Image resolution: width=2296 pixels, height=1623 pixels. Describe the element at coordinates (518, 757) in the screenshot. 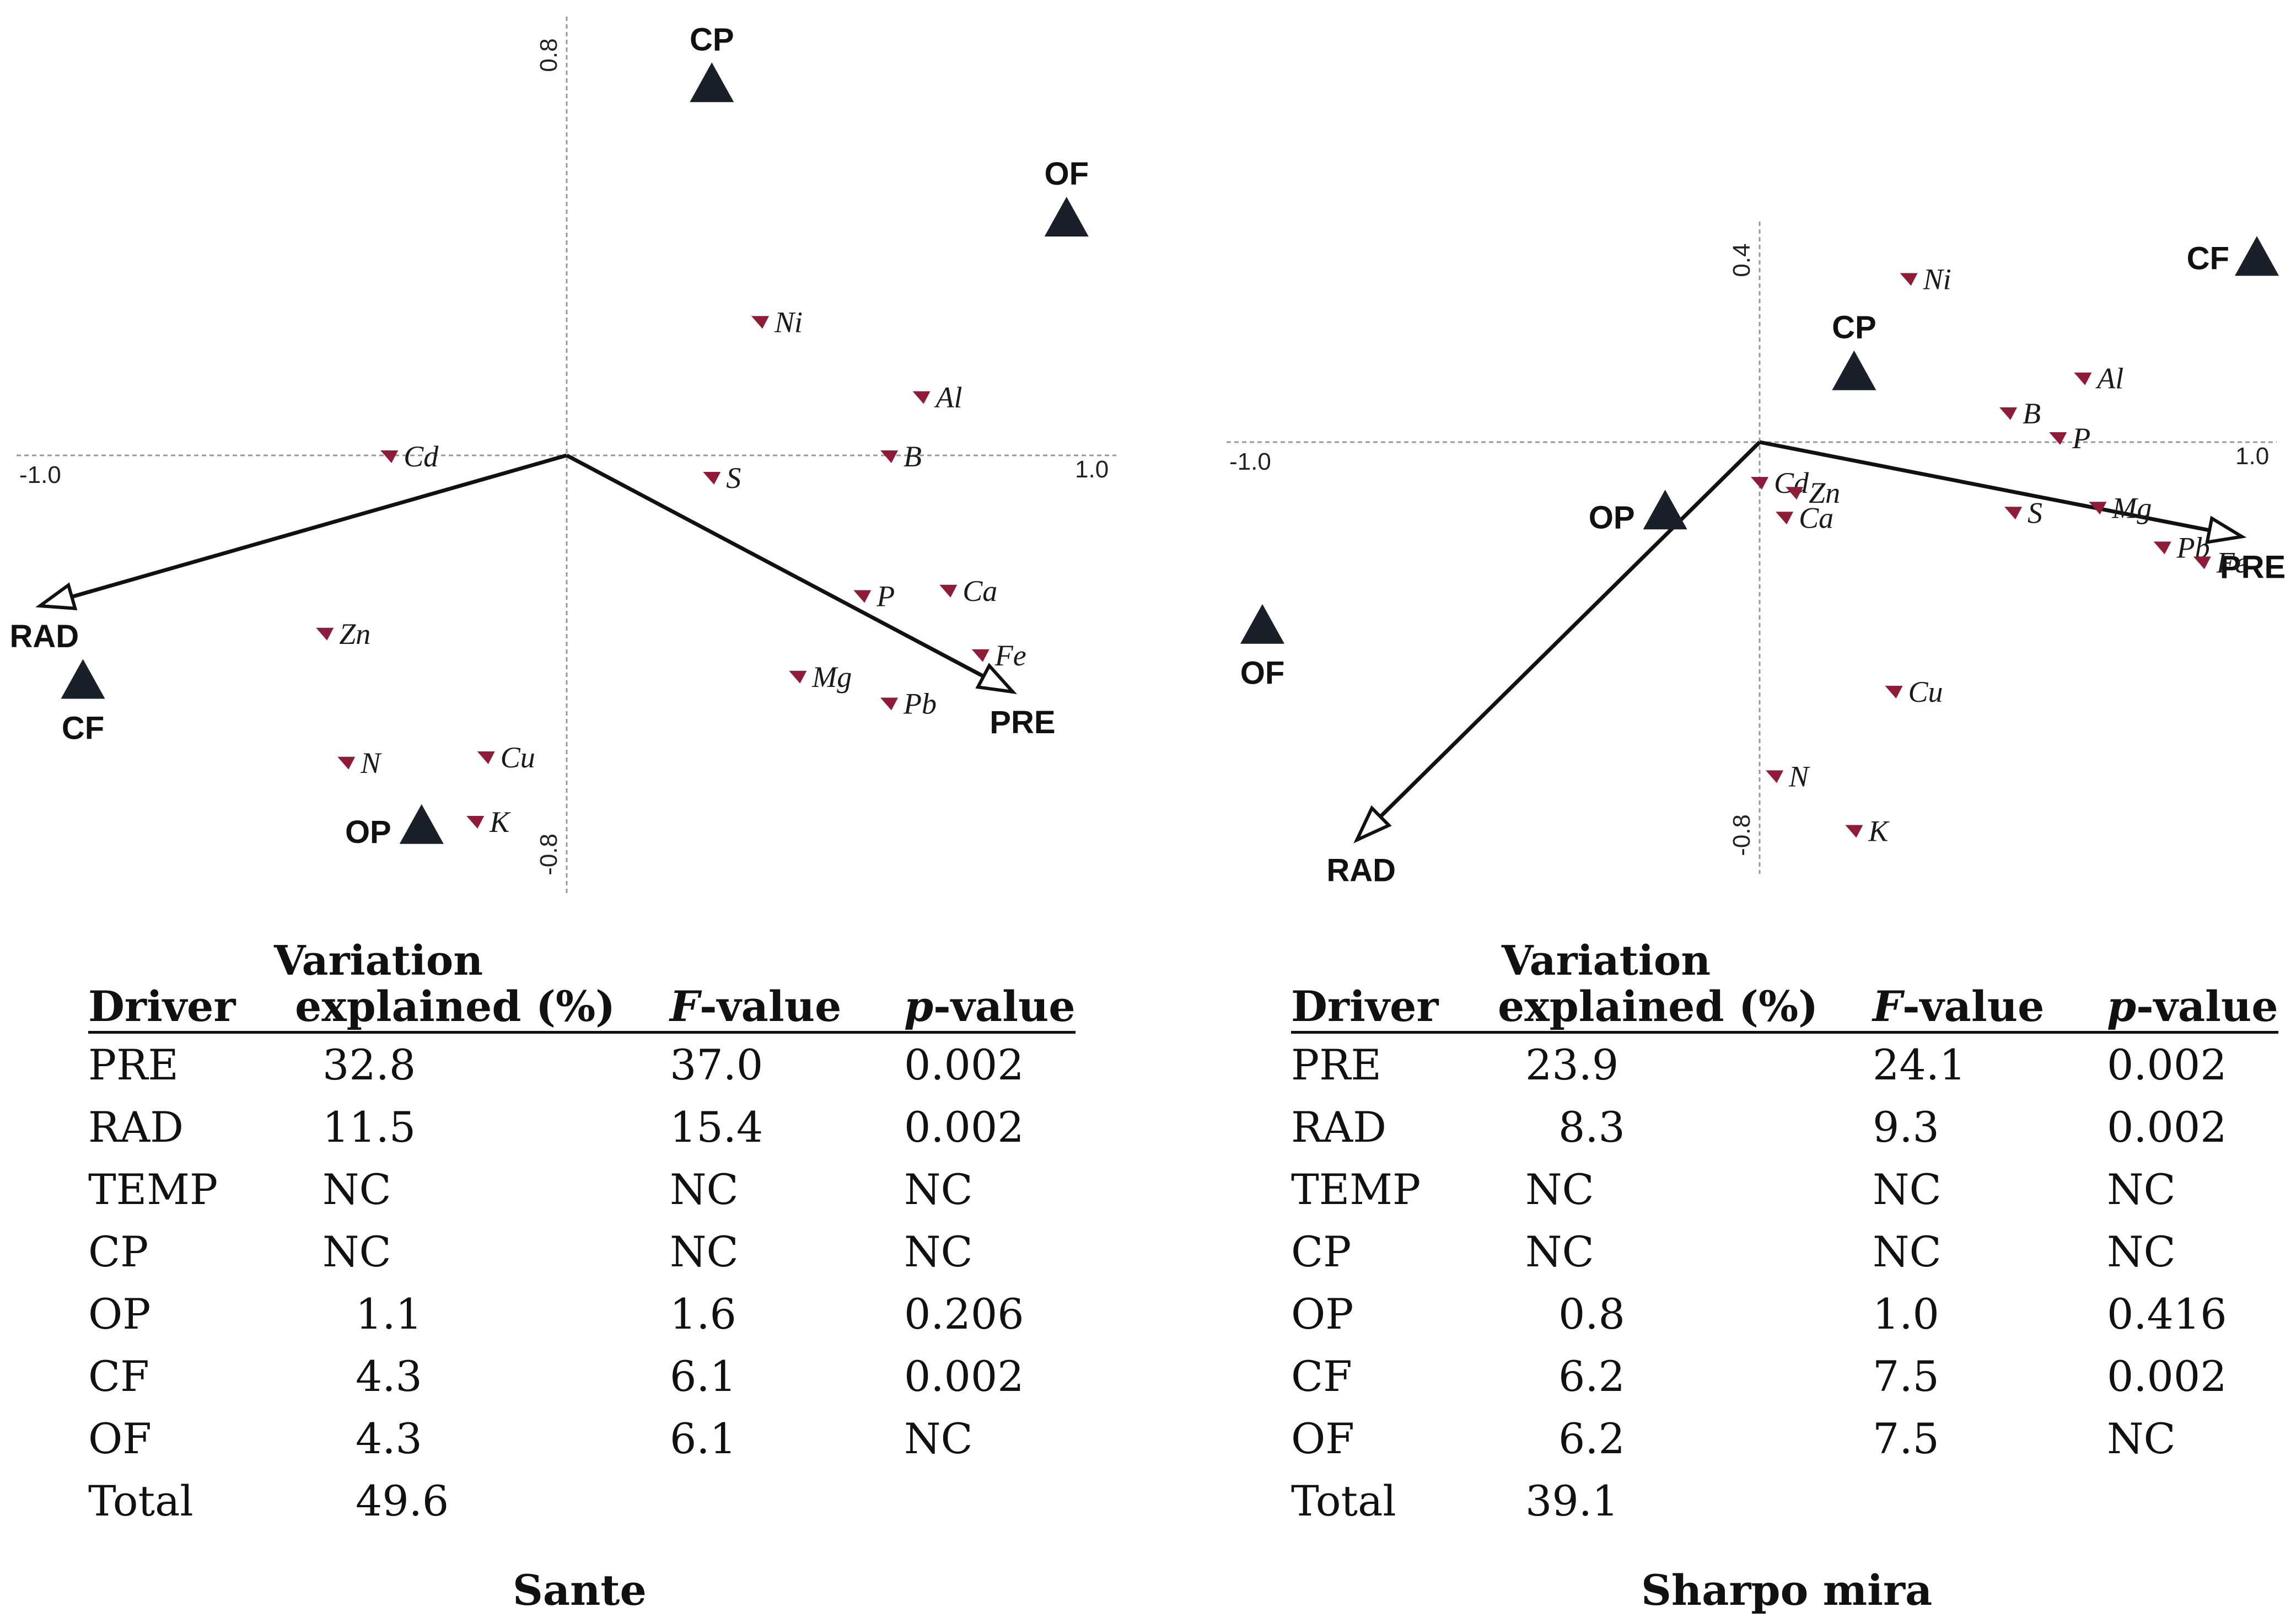

I see `species-label-cu: Cu` at that location.